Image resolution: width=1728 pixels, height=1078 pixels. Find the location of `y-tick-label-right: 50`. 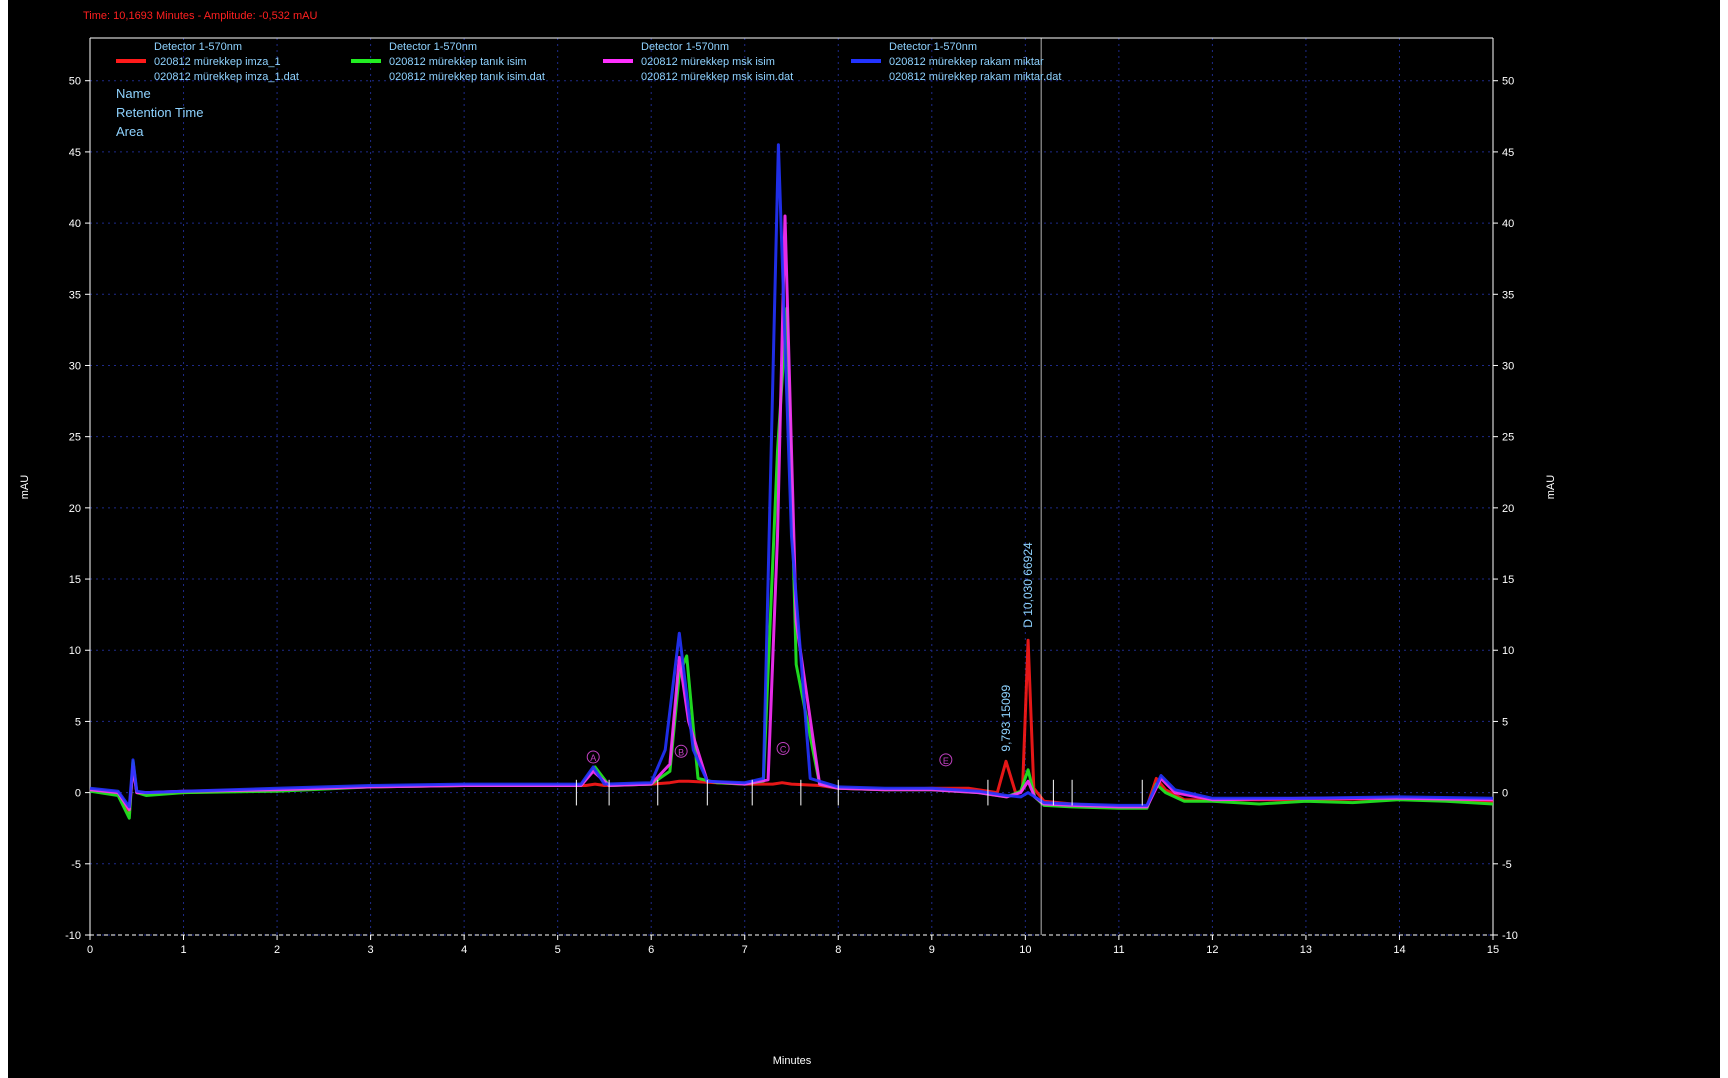

y-tick-label-right: 50 is located at coordinates (1508, 82).